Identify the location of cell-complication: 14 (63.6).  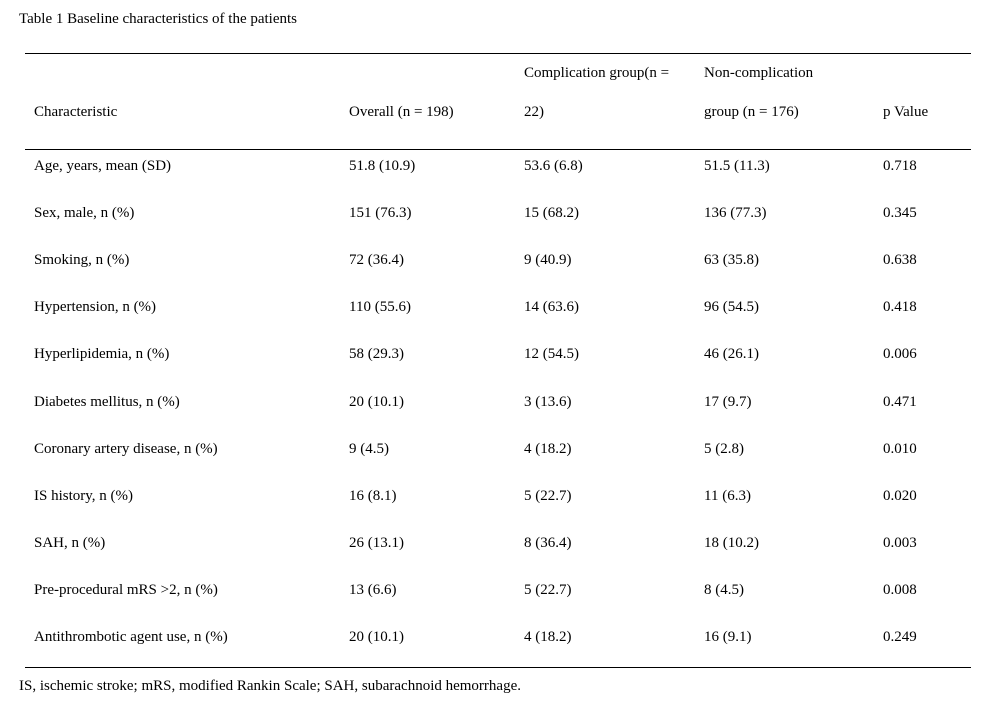
(551, 307).